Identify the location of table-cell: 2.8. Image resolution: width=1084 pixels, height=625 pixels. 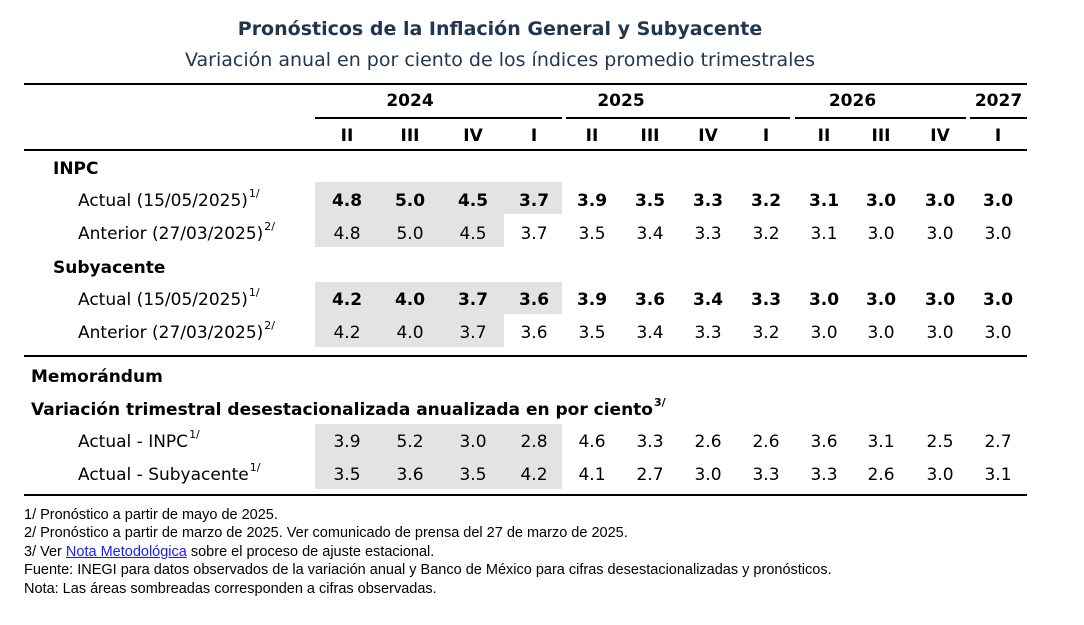
(534, 442).